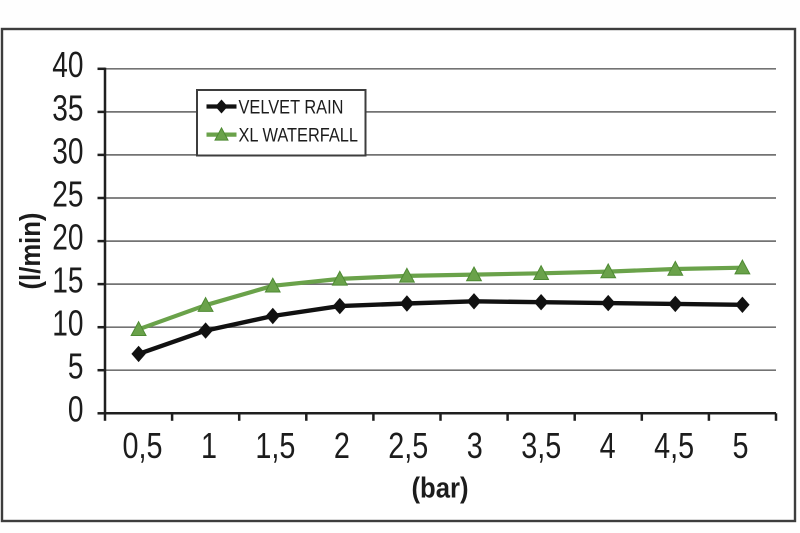 This screenshot has width=800, height=533. I want to click on svg-text: 30, so click(67, 151).